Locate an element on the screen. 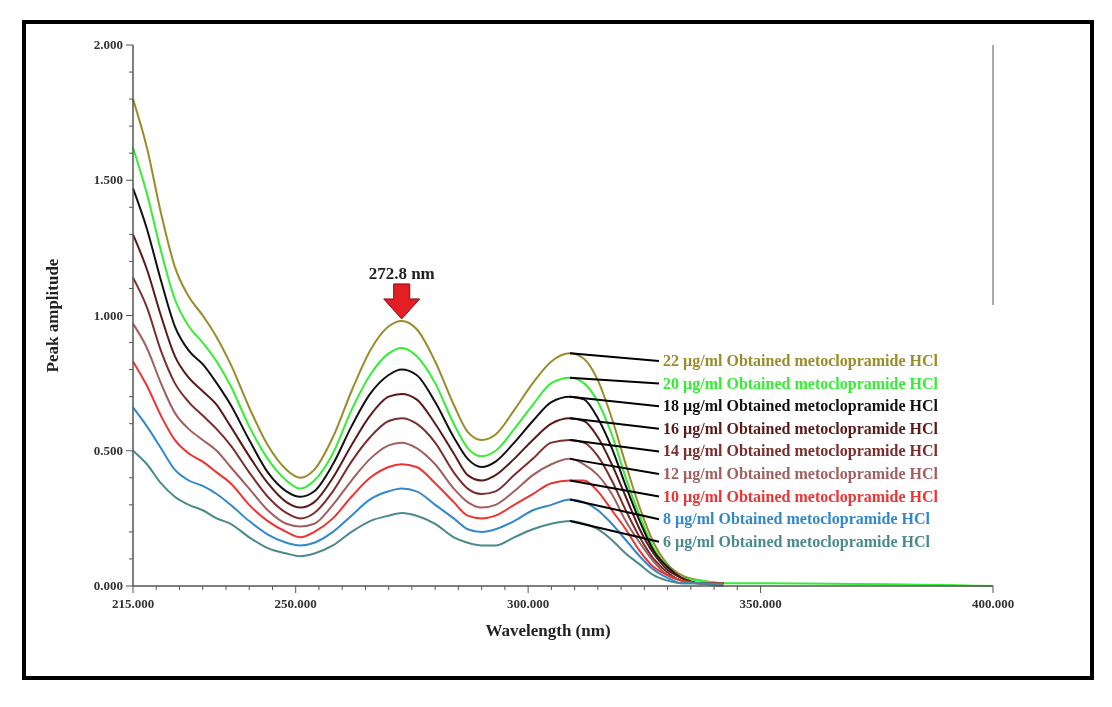  x-tick-label: 400.000 is located at coordinates (993, 603).